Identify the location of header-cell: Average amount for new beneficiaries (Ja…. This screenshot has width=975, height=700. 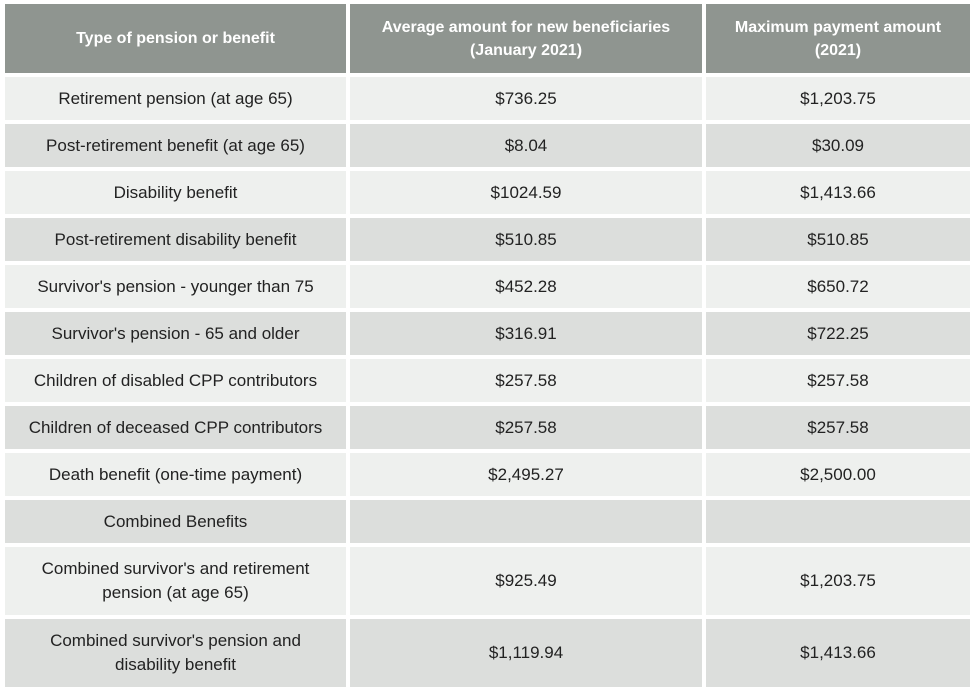
(526, 38).